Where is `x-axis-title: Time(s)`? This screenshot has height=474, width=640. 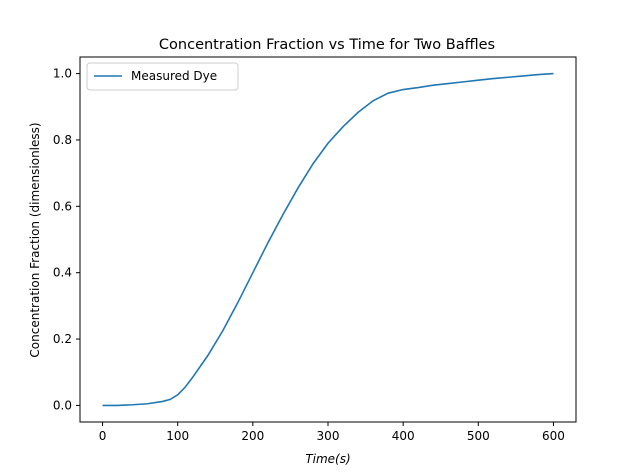
x-axis-title: Time(s) is located at coordinates (327, 459).